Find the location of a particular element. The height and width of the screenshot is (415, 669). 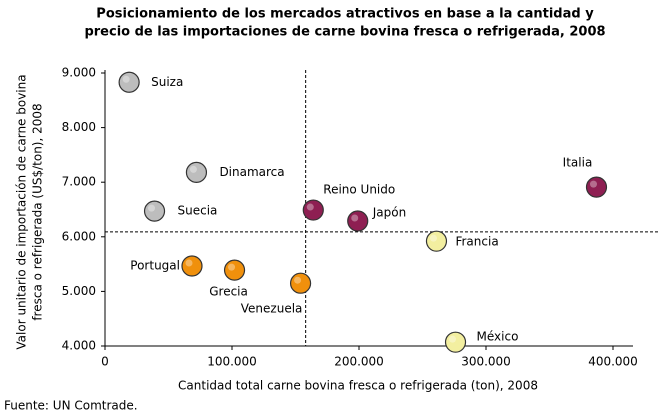

y-tick-label: 6.000 is located at coordinates (79, 236).